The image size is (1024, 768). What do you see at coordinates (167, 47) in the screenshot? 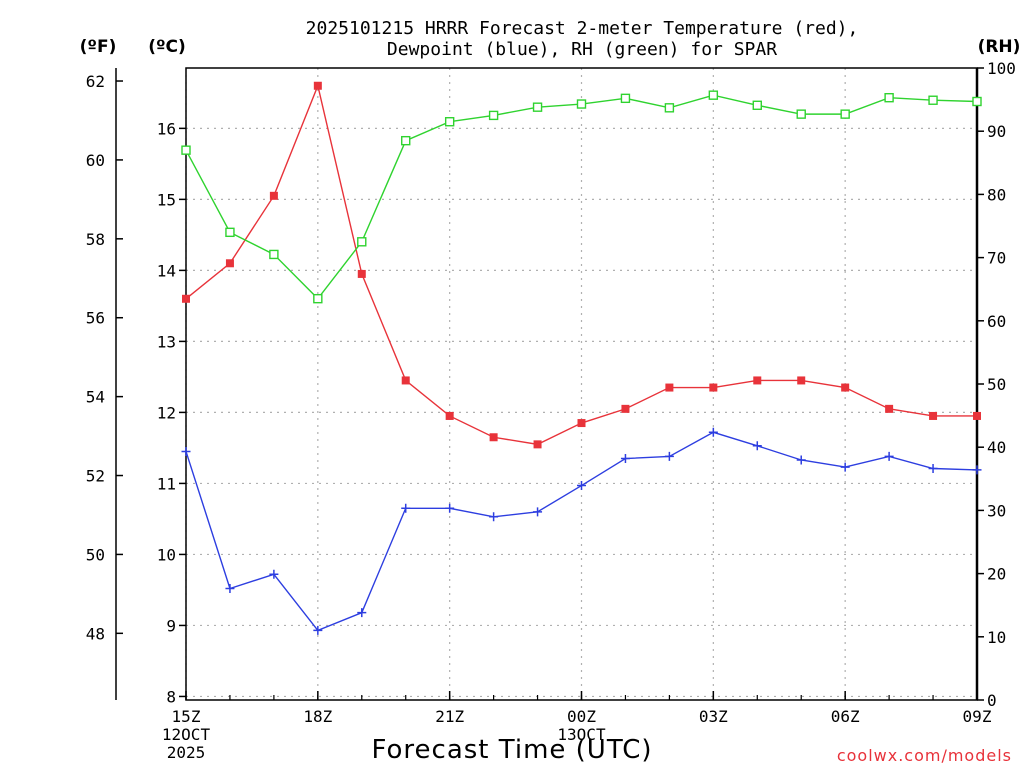
I see `celsius-unit-label: (ºC)` at bounding box center [167, 47].